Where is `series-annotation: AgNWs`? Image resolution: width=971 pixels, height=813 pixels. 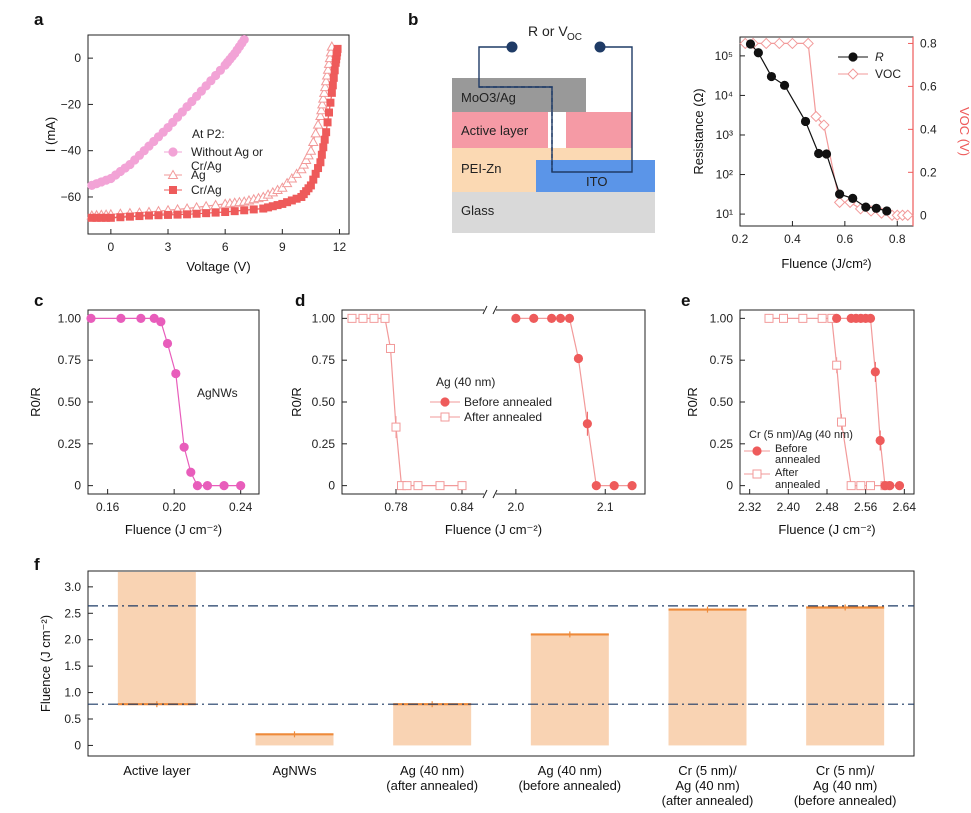
series-annotation: AgNWs is located at coordinates (217, 393).